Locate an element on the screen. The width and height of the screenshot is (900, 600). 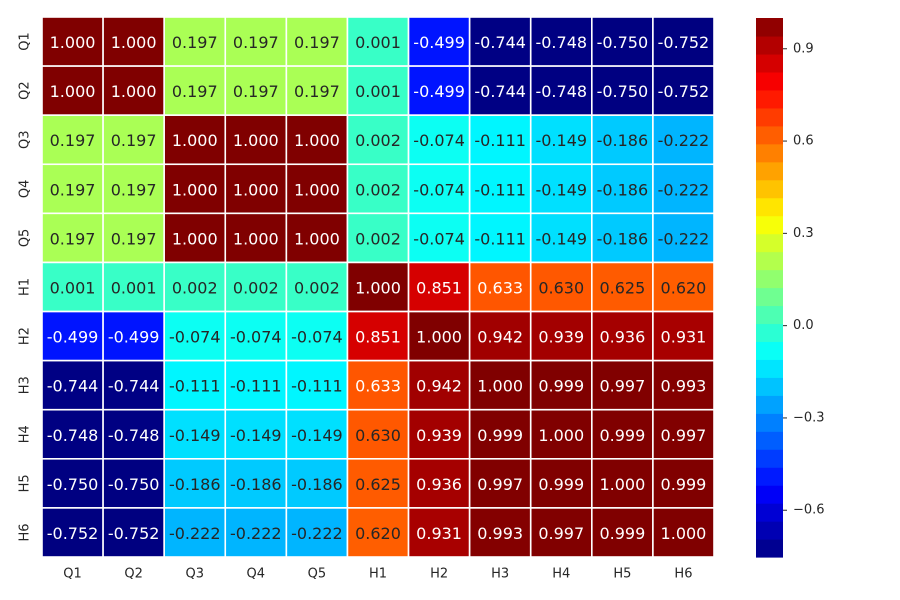
cell-value-label: 0.001 is located at coordinates (378, 91).